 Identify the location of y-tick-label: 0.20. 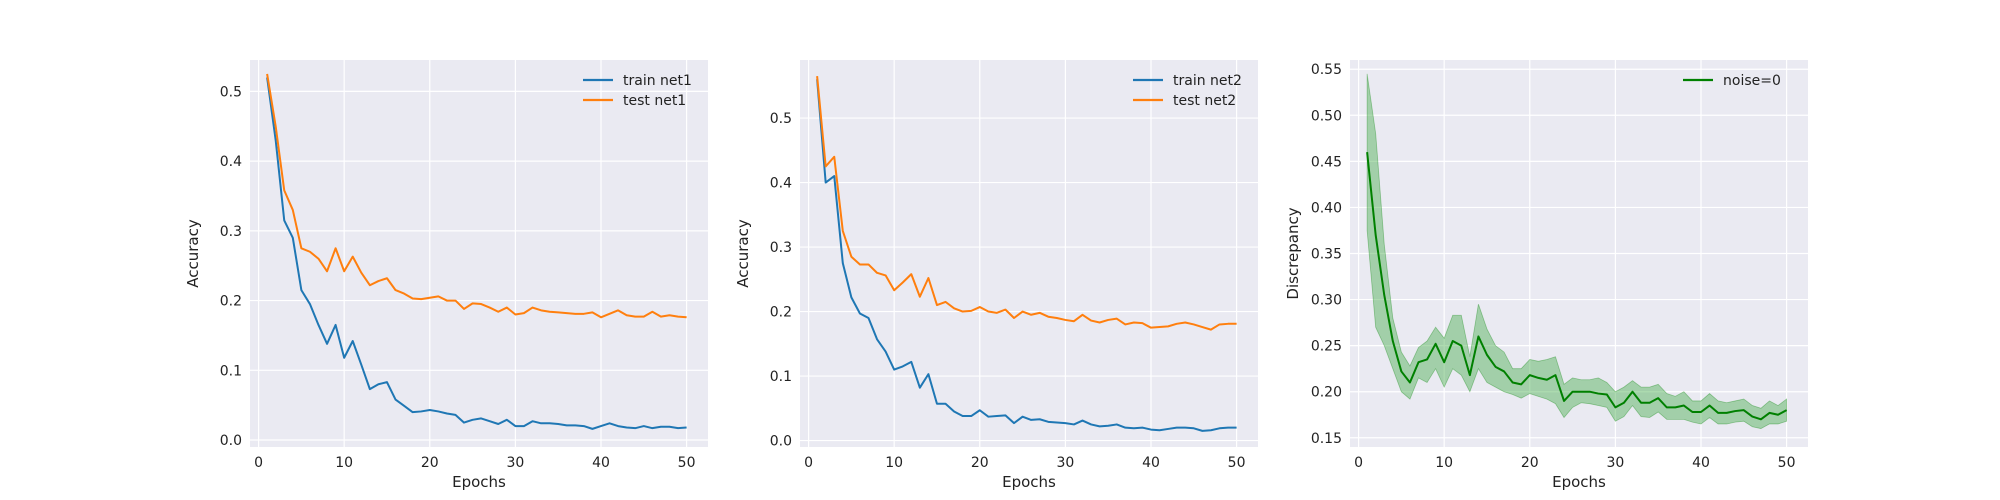
(1326, 393).